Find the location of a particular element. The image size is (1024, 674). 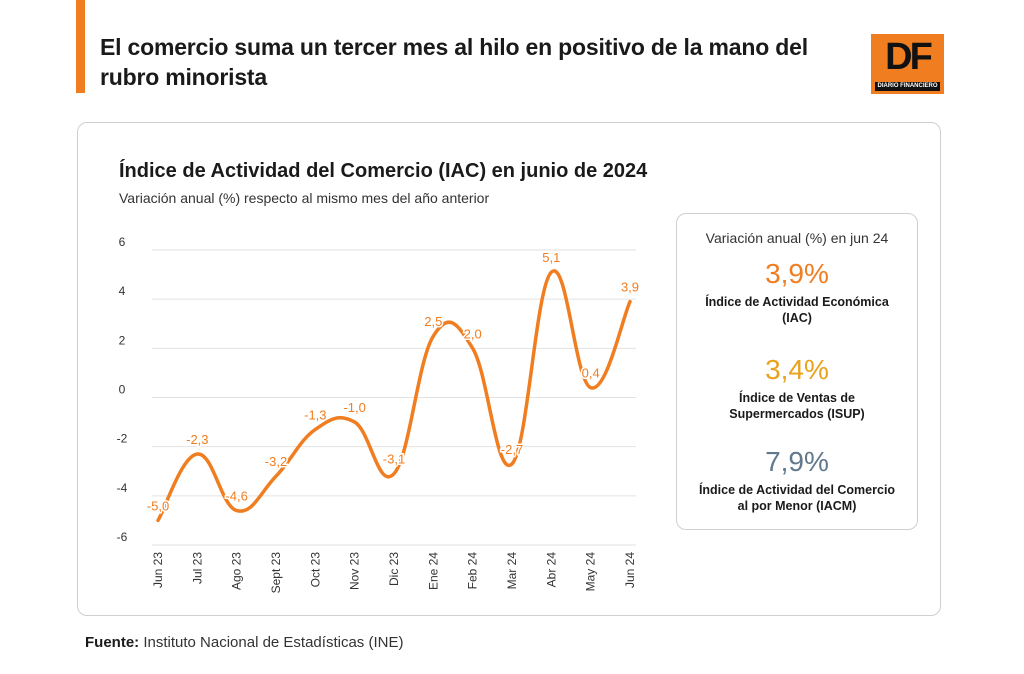

x-tick-label: Mar 24 is located at coordinates (512, 571).